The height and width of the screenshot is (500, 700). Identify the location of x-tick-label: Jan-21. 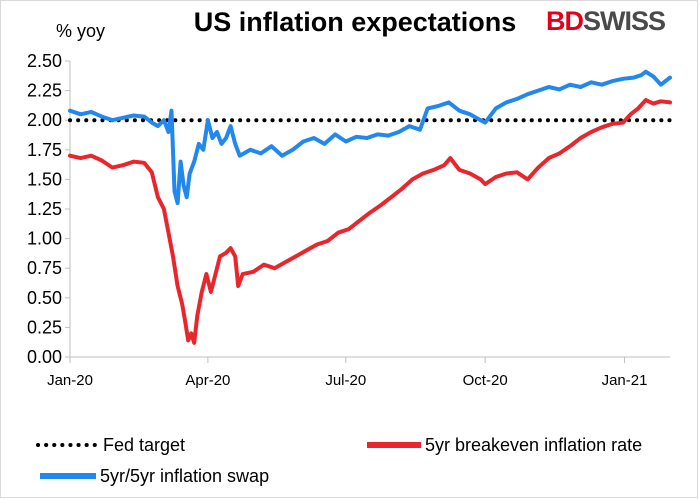
(625, 380).